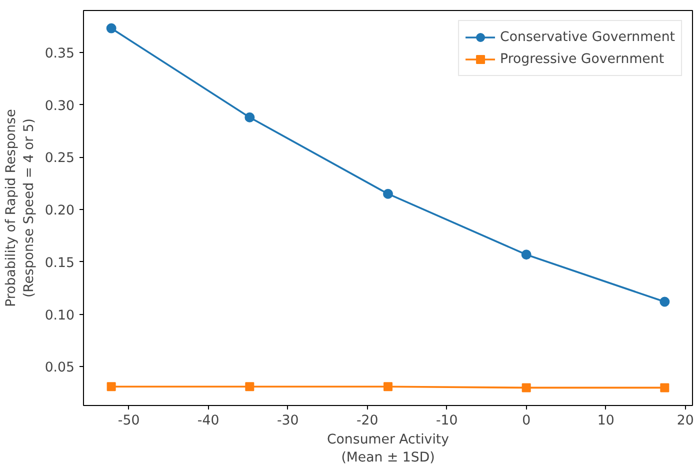 The width and height of the screenshot is (697, 468). I want to click on y-tick-label: 0.25, so click(59, 158).